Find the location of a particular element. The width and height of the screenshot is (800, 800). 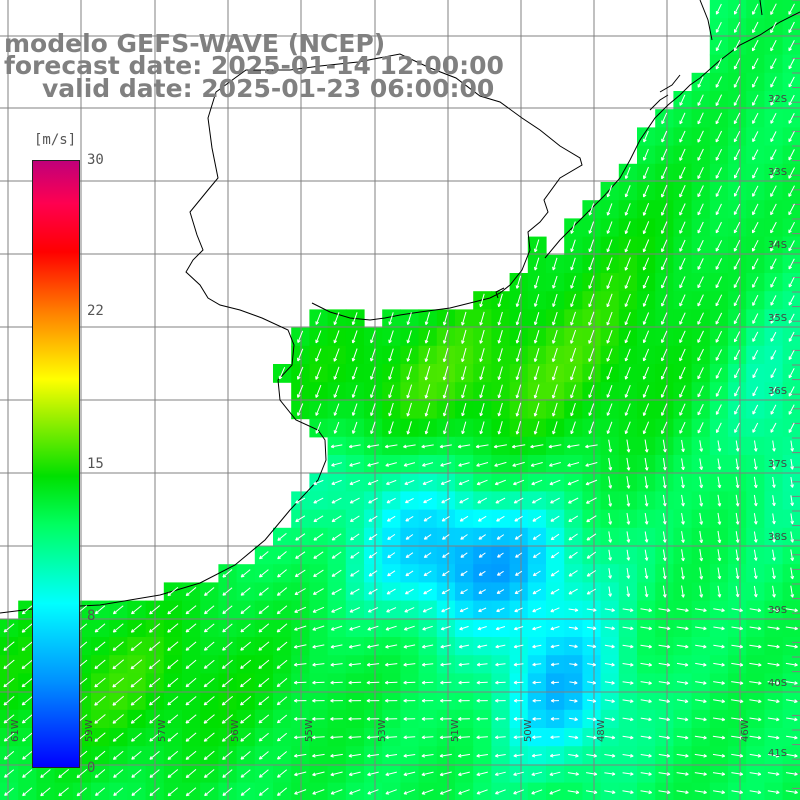

lat-label: 33S is located at coordinates (778, 172).